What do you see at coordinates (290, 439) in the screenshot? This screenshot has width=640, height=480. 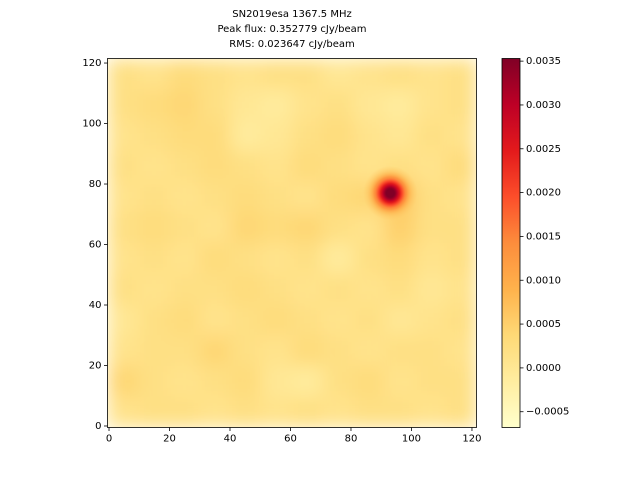 I see `x-tick-label: 60` at bounding box center [290, 439].